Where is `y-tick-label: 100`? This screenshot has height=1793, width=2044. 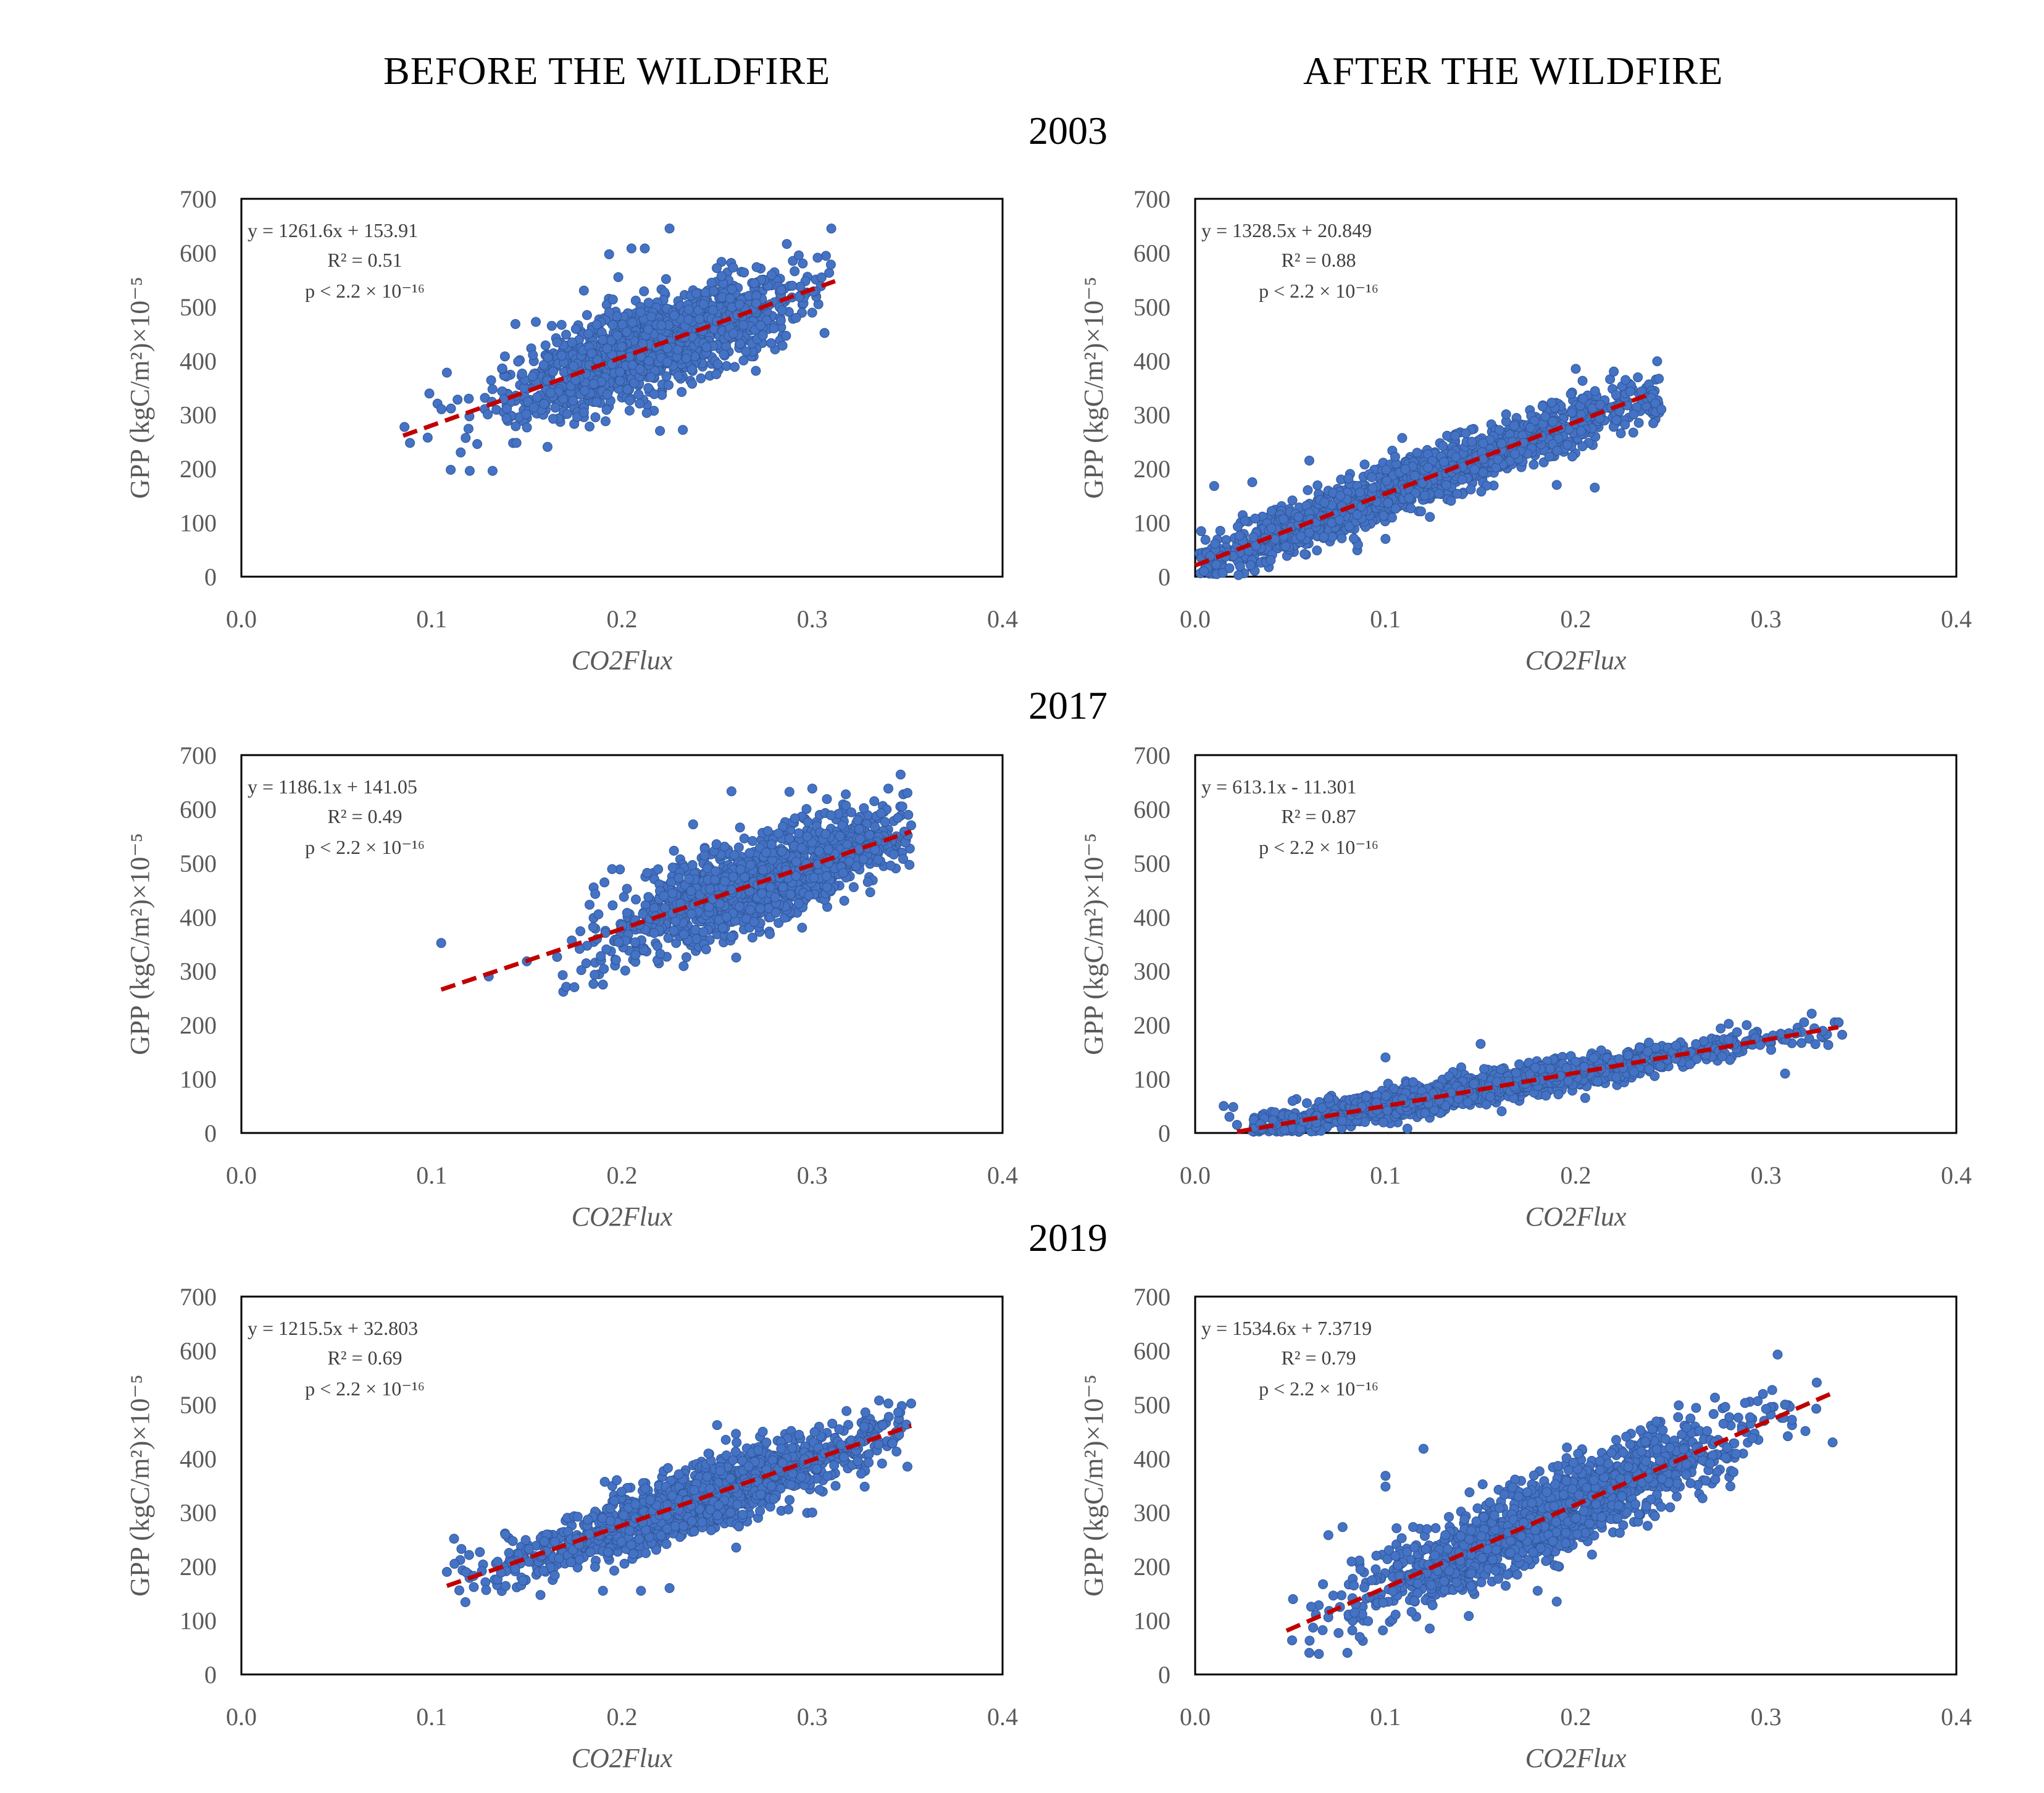
y-tick-label: 100 is located at coordinates (1151, 523).